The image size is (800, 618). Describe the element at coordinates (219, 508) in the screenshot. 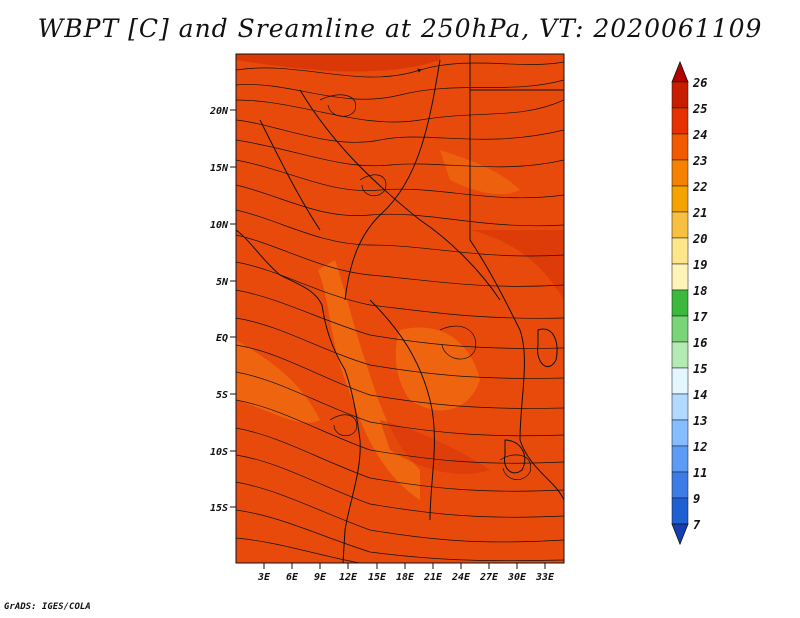

I see `lat-tick-label: 15S` at that location.